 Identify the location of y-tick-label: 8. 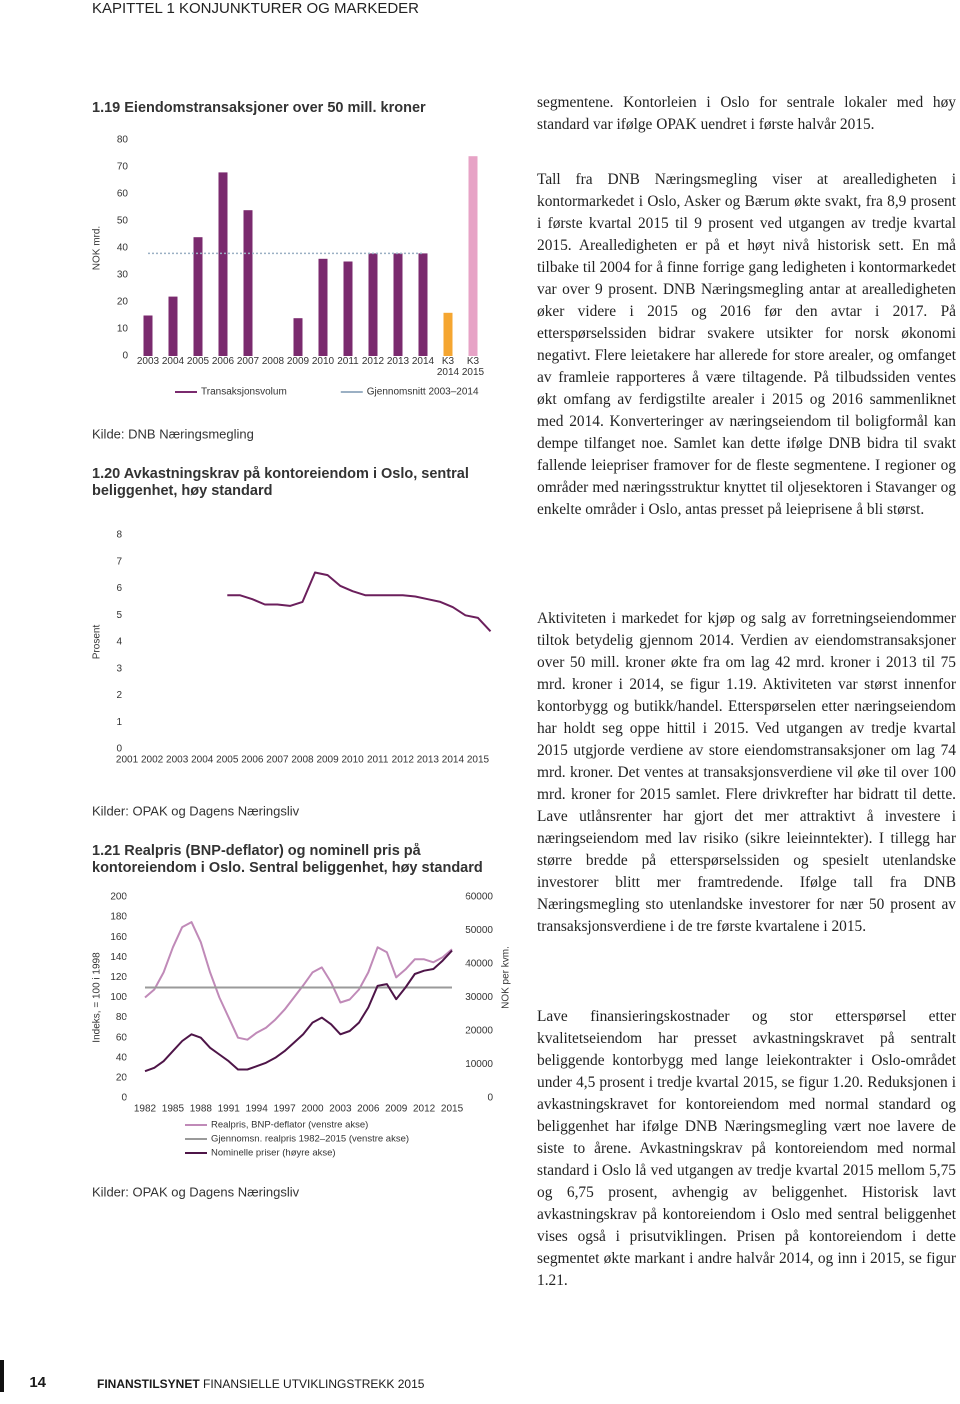
(119, 535).